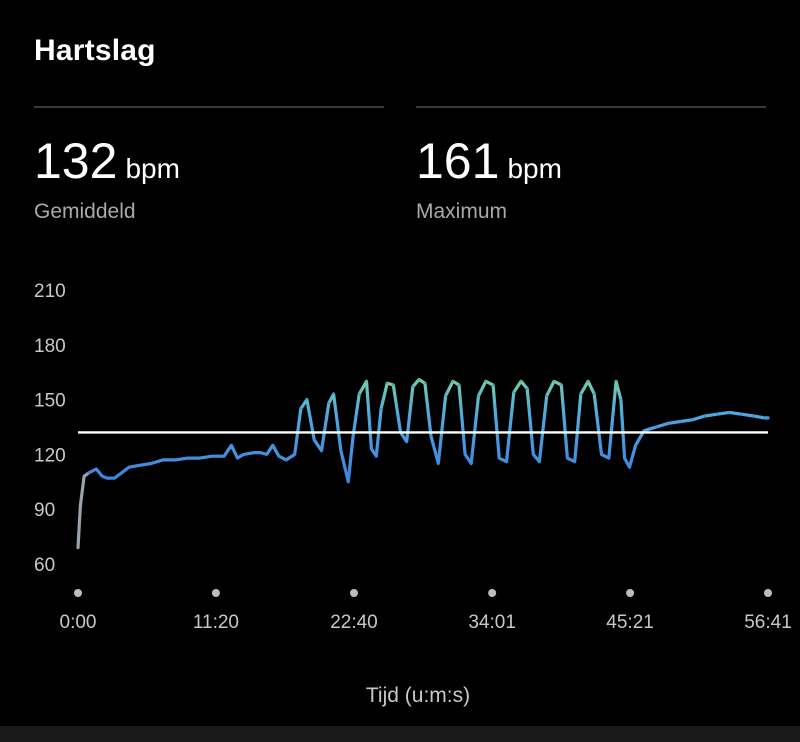  I want to click on page-title: Hartslag, so click(95, 50).